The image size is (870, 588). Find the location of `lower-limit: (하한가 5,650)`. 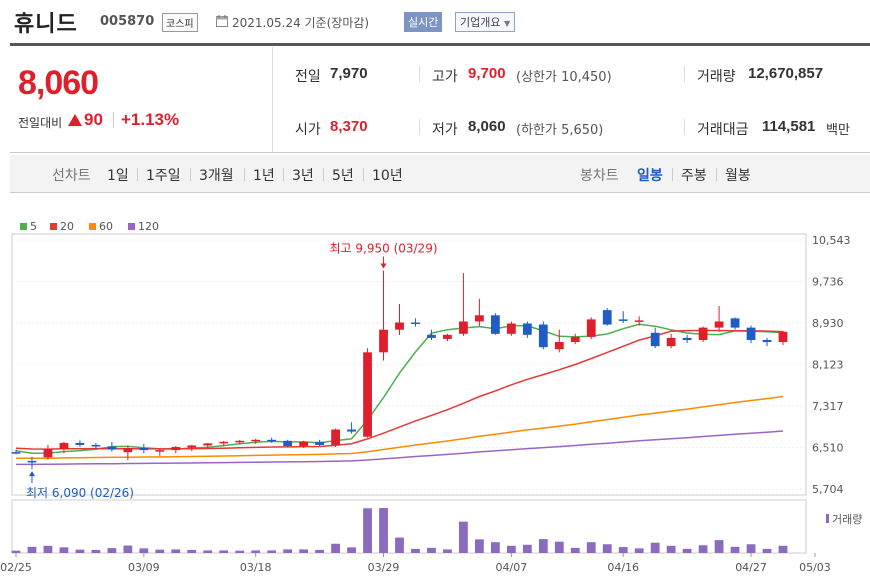

lower-limit: (하한가 5,650) is located at coordinates (560, 130).